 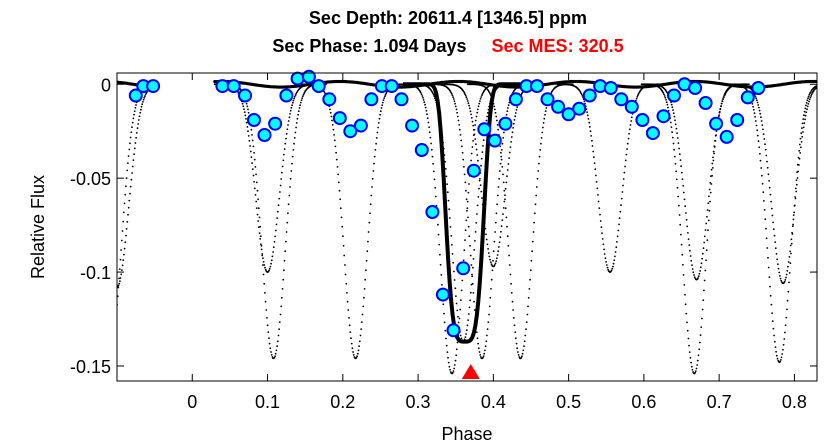 What do you see at coordinates (95, 273) in the screenshot?
I see `y-tick-label: -0.1` at bounding box center [95, 273].